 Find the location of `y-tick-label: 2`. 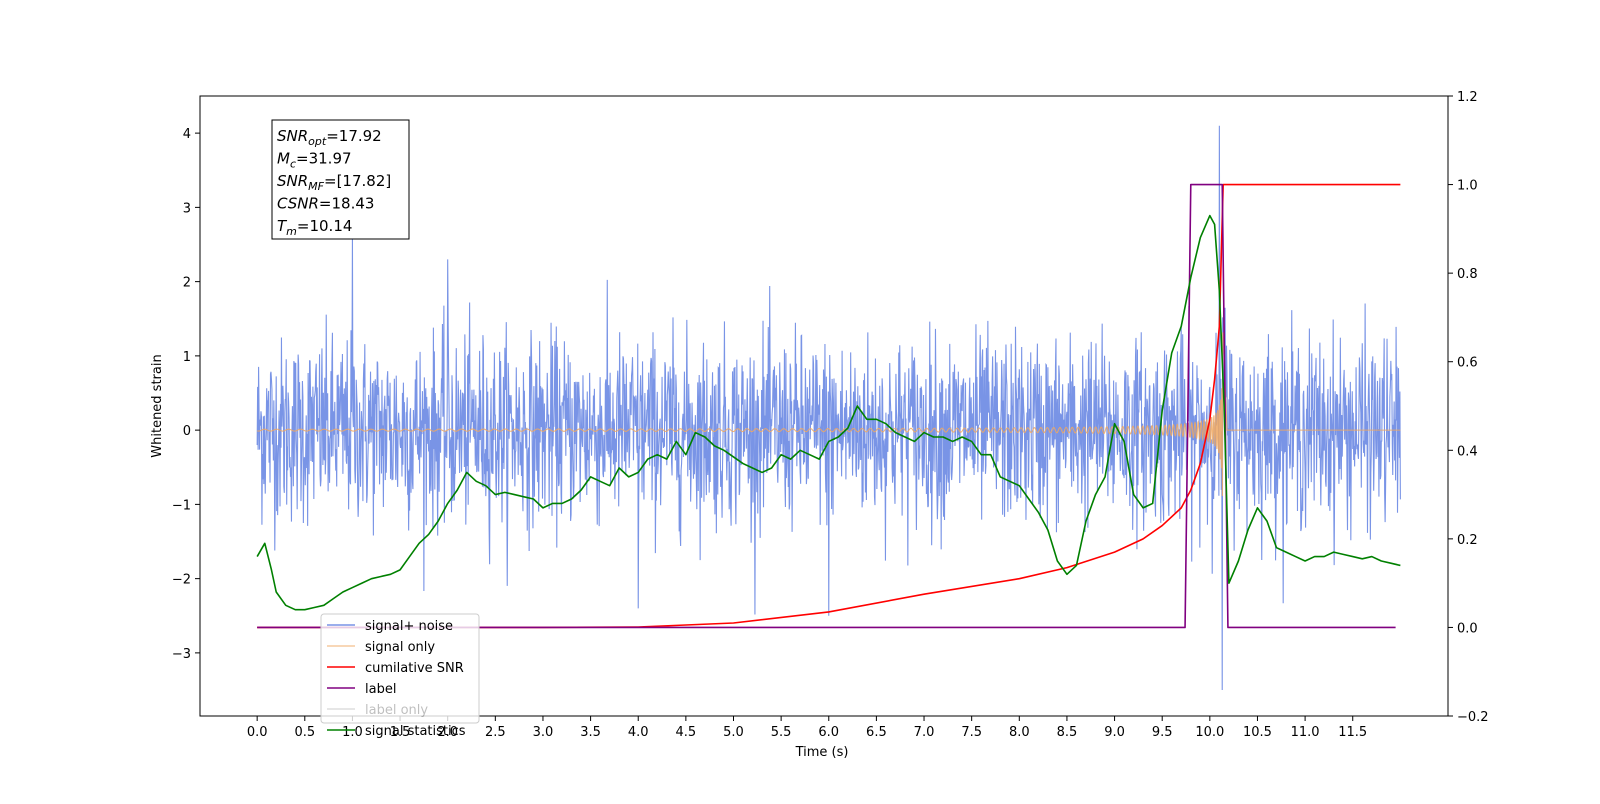

y-tick-label: 2 is located at coordinates (187, 283).